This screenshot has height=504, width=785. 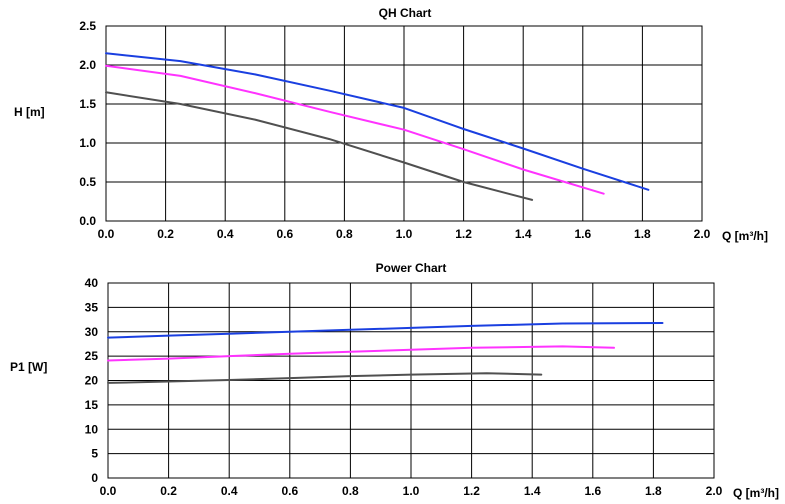 What do you see at coordinates (289, 491) in the screenshot?
I see `power-chart-x-tick-label: 0.6` at bounding box center [289, 491].